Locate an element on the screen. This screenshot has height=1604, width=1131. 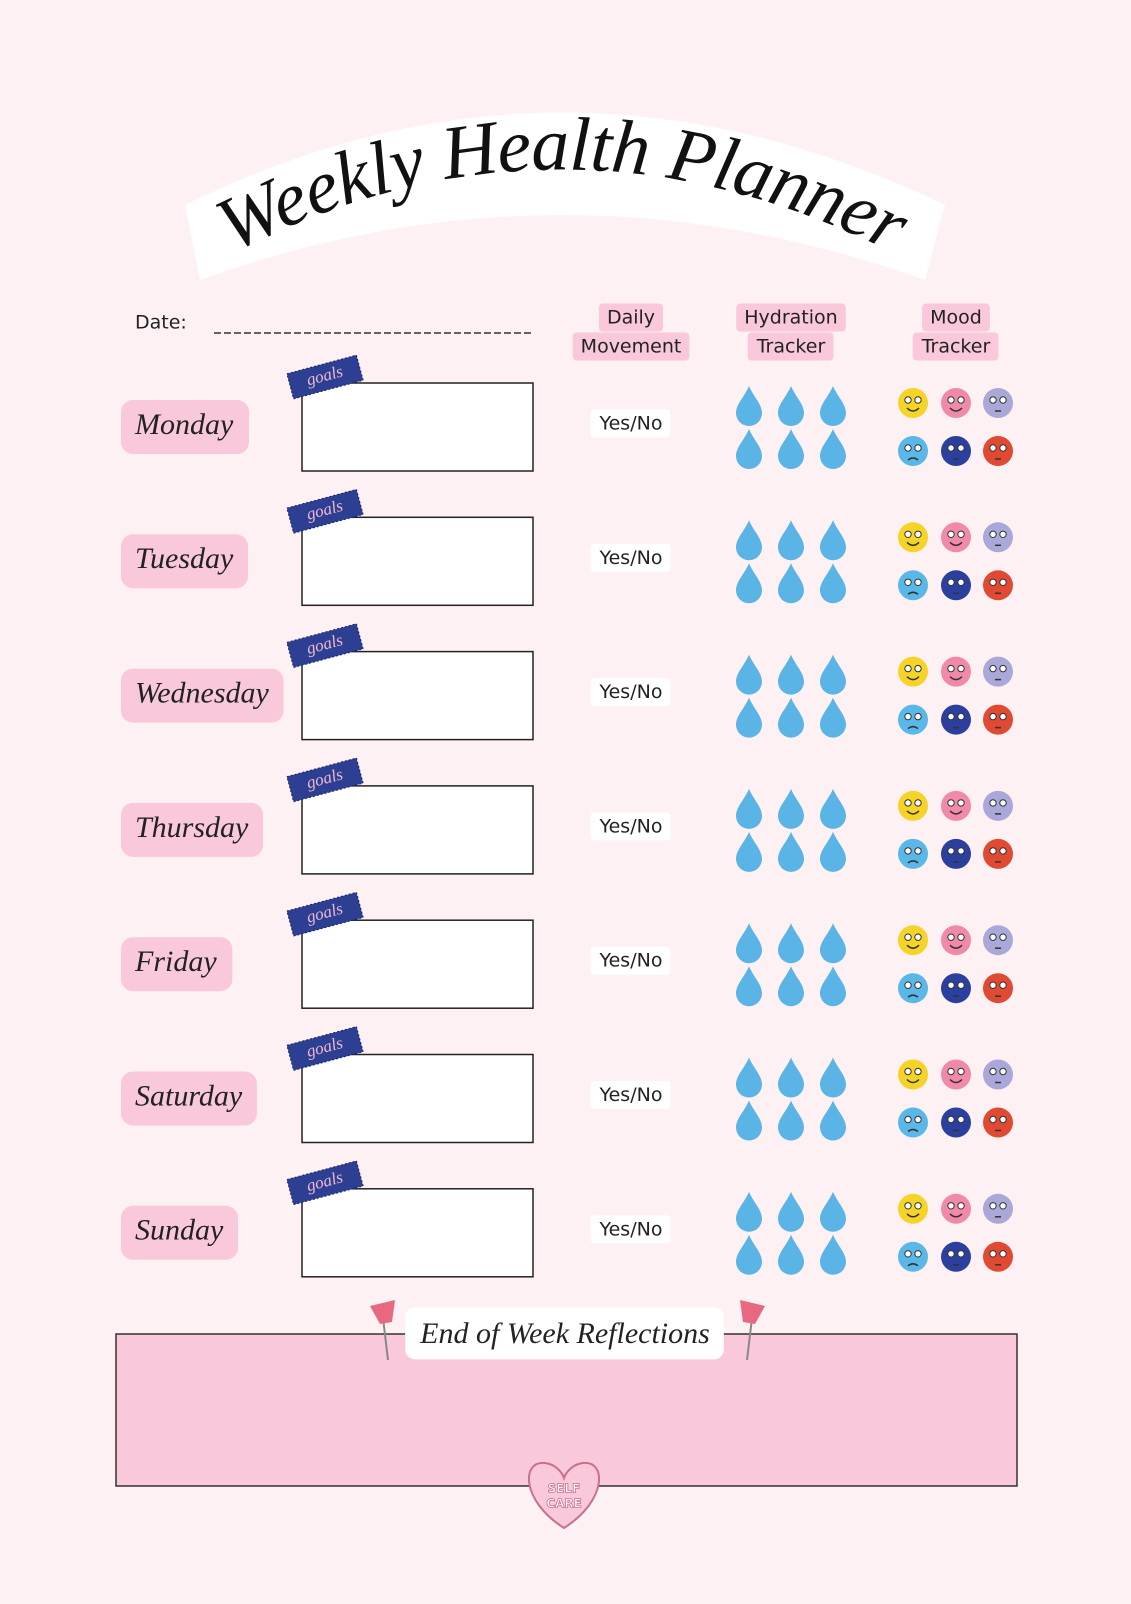
goal-tag: goals is located at coordinates (325, 1183).